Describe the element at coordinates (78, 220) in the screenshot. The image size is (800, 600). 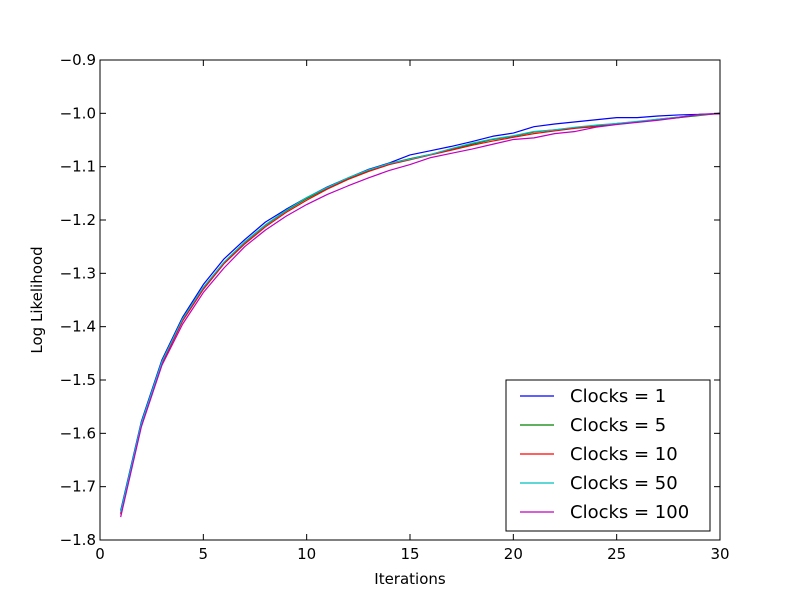
I see `y-tick-label-6: −1.2` at that location.